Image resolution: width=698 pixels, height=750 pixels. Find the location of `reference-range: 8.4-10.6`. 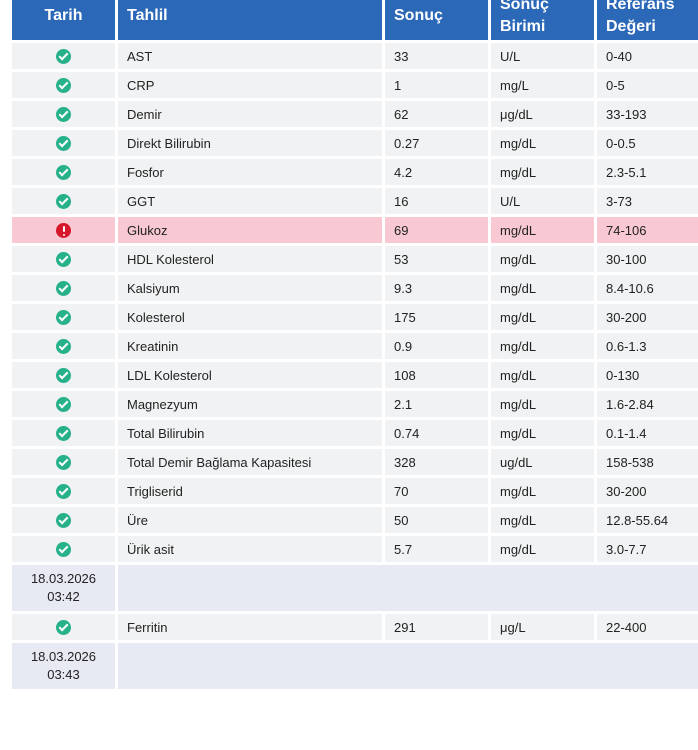

reference-range: 8.4-10.6 is located at coordinates (647, 288).